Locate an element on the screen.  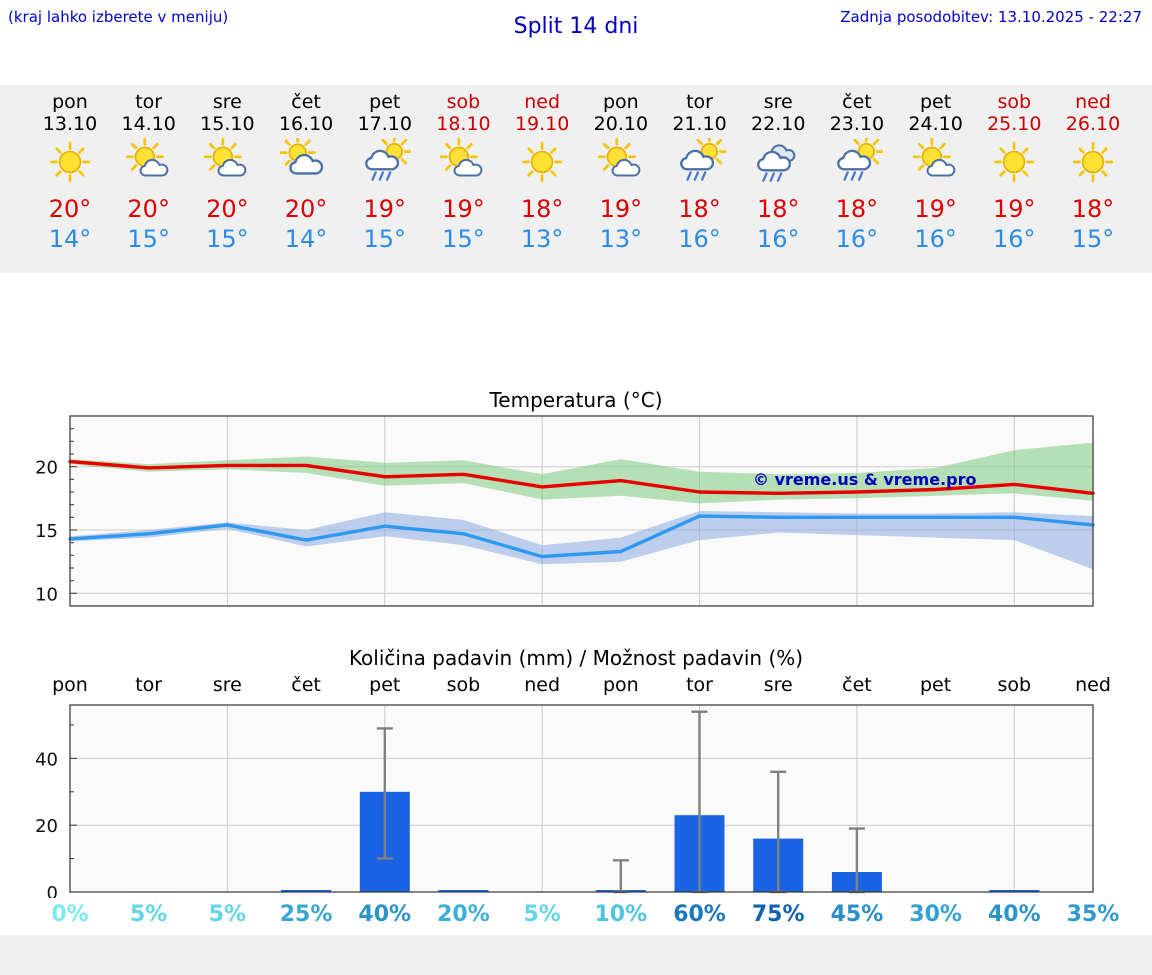
day-column-20.10: pon 20.10 19° 13° is located at coordinates (621, 172).